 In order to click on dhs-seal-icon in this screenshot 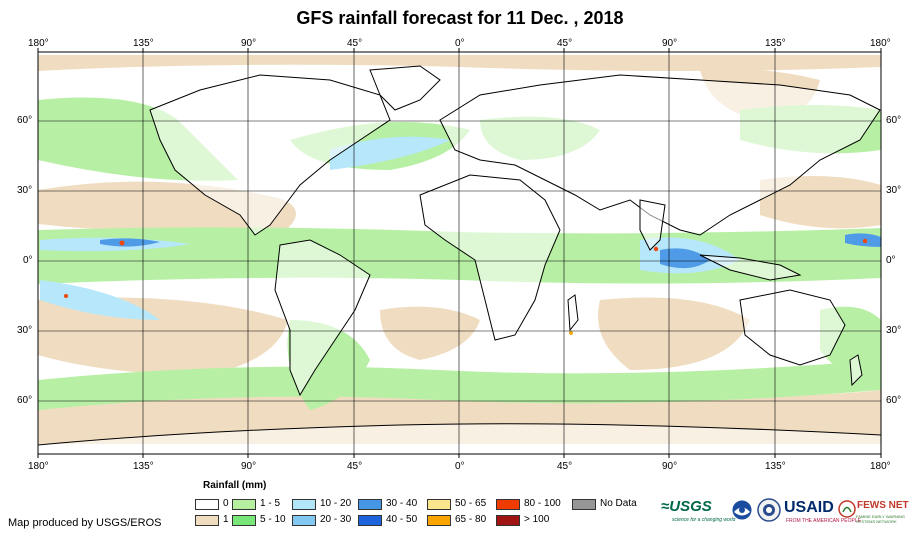, I will do `click(769, 510)`.